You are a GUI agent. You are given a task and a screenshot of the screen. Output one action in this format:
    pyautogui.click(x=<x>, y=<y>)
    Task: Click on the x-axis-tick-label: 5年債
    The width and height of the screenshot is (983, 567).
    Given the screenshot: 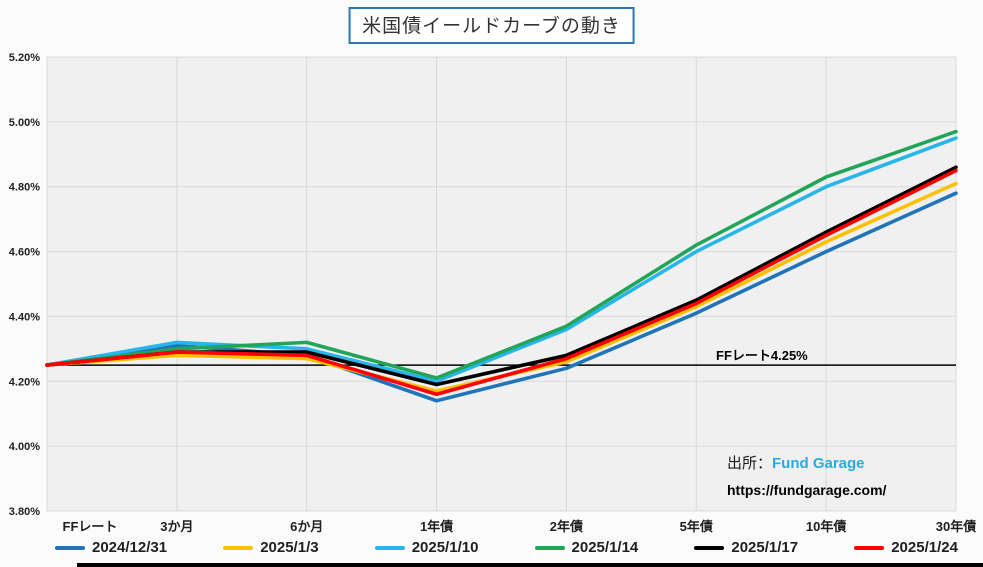 What is the action you would take?
    pyautogui.click(x=696, y=526)
    